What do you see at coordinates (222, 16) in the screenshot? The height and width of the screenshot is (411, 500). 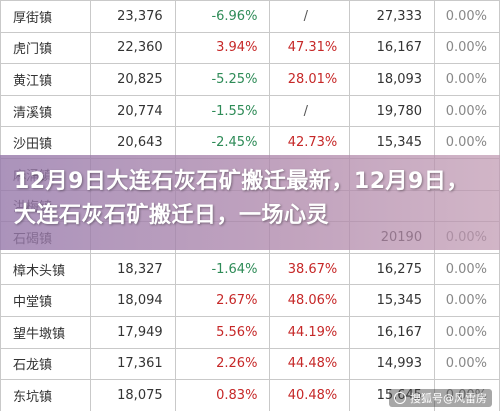 I see `cell-change: -6.96%` at bounding box center [222, 16].